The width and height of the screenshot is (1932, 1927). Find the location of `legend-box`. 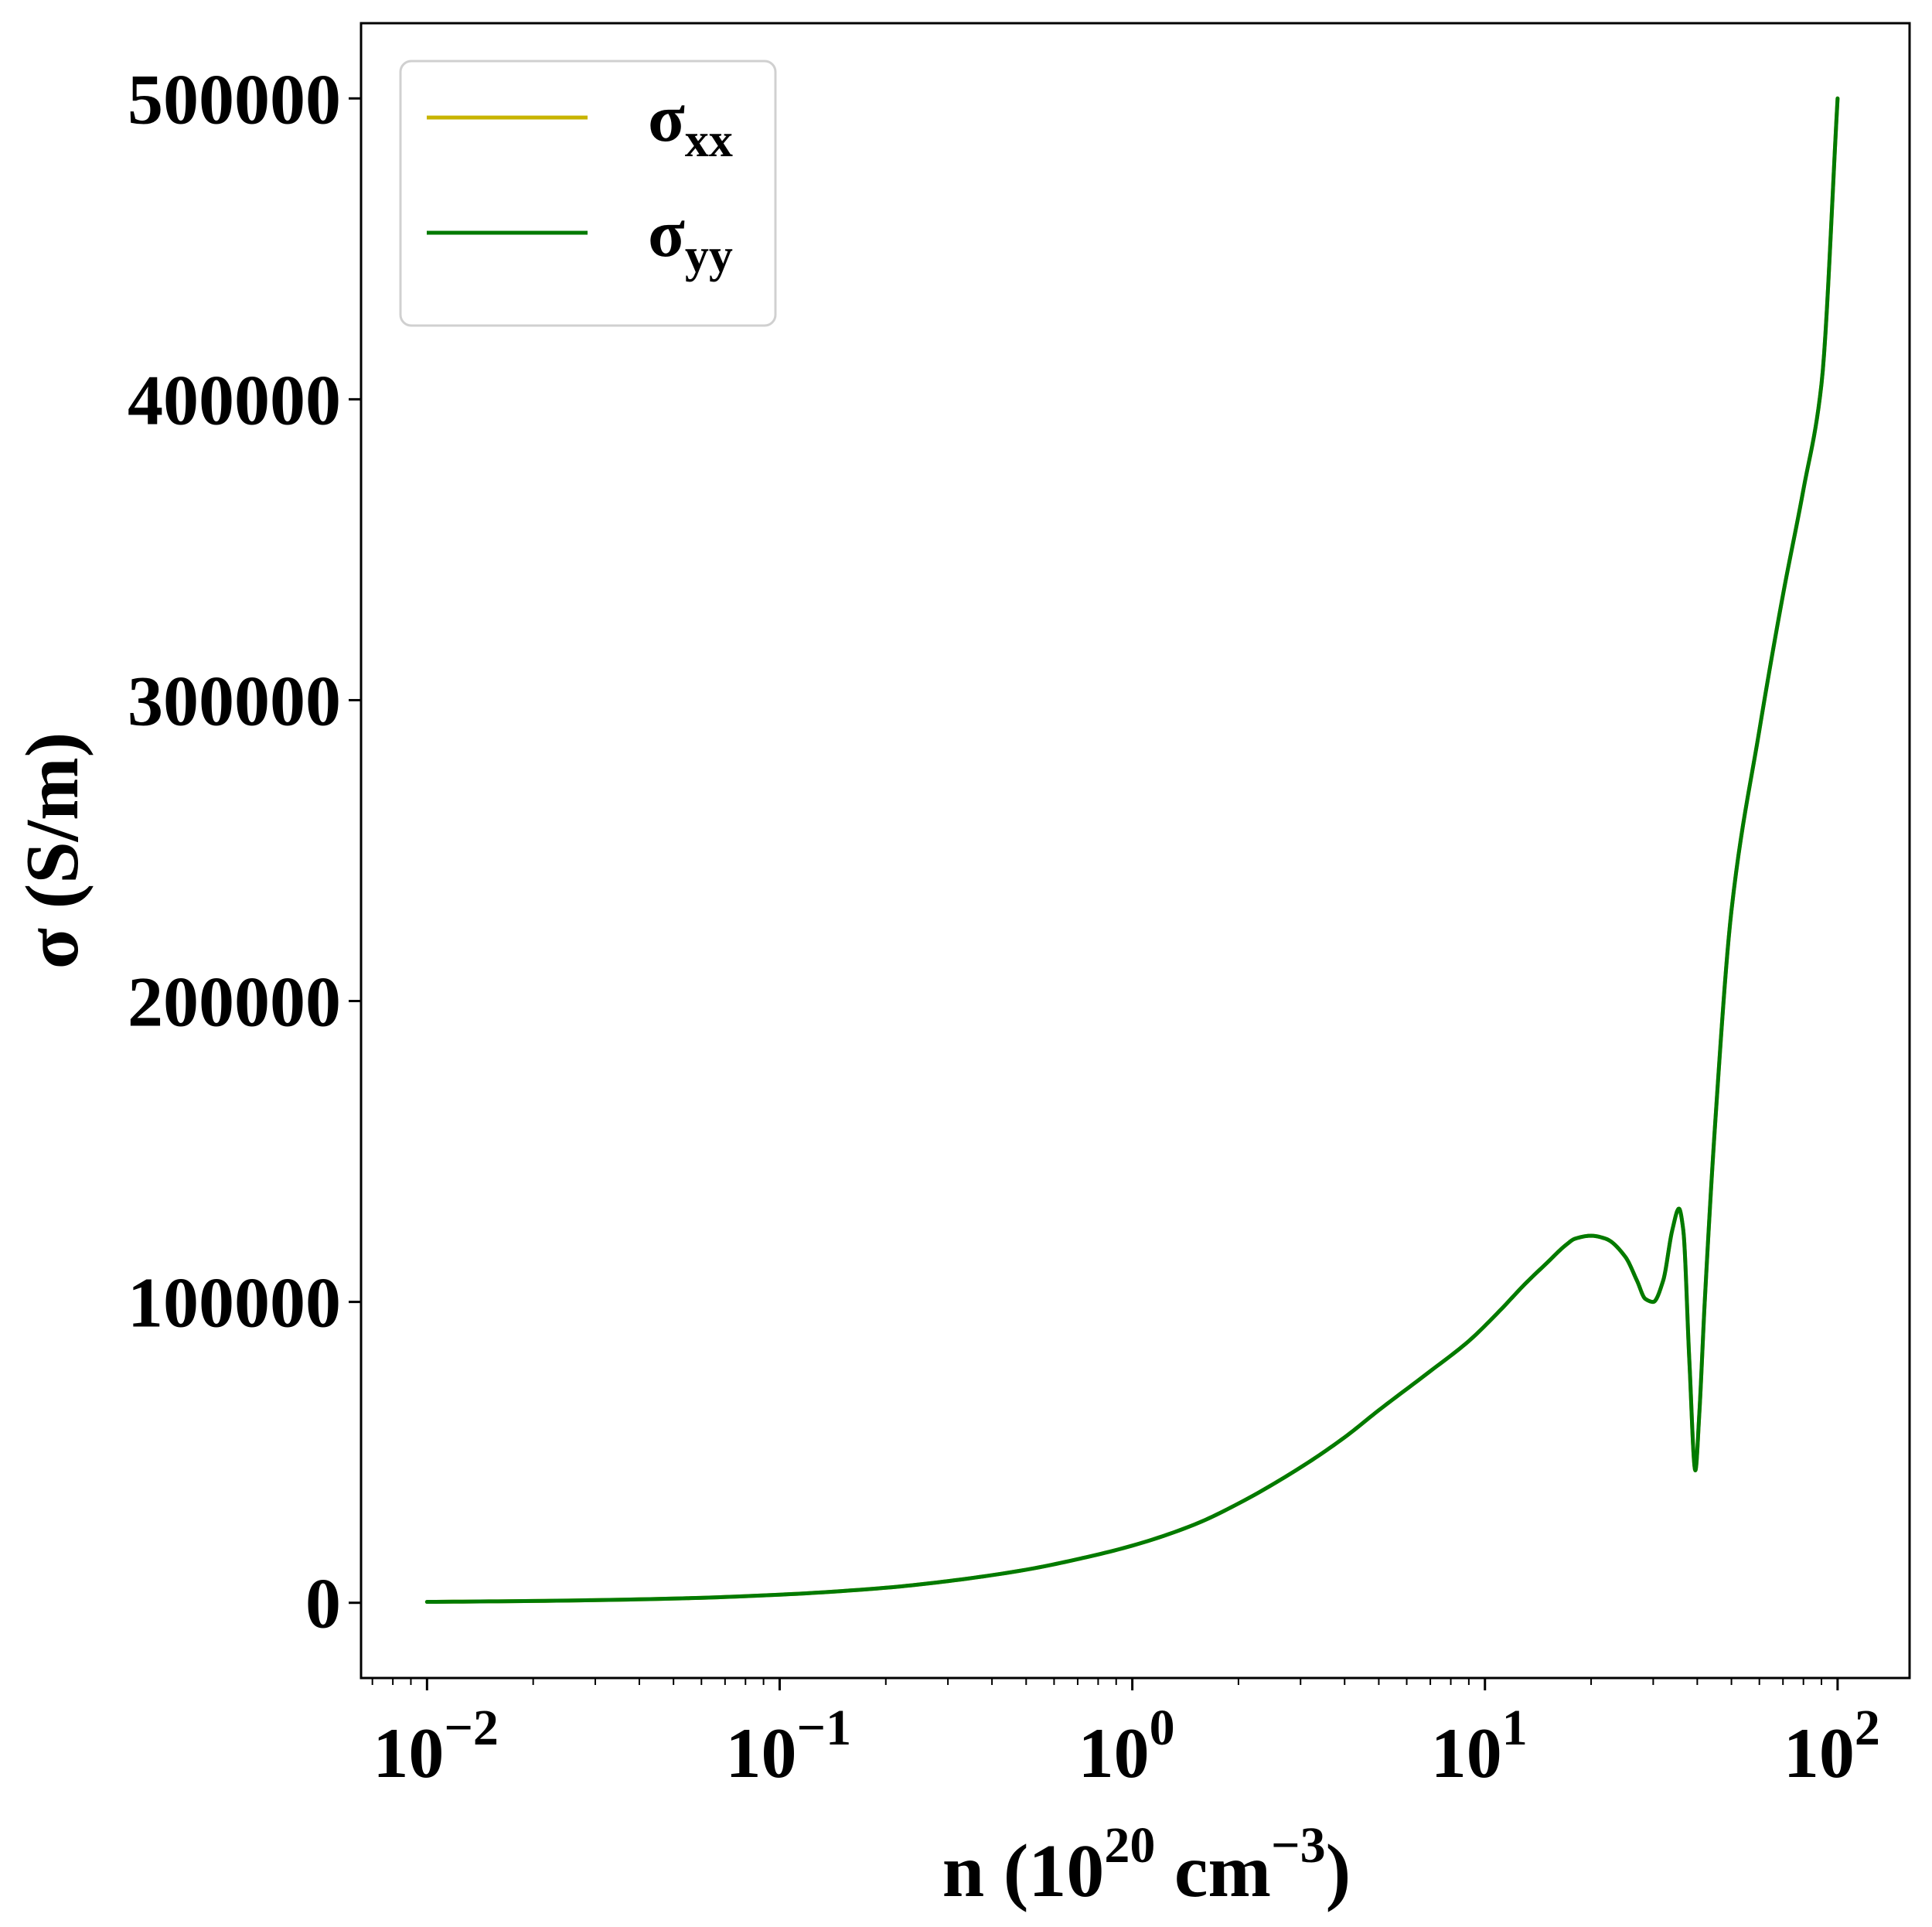

legend-box is located at coordinates (588, 193).